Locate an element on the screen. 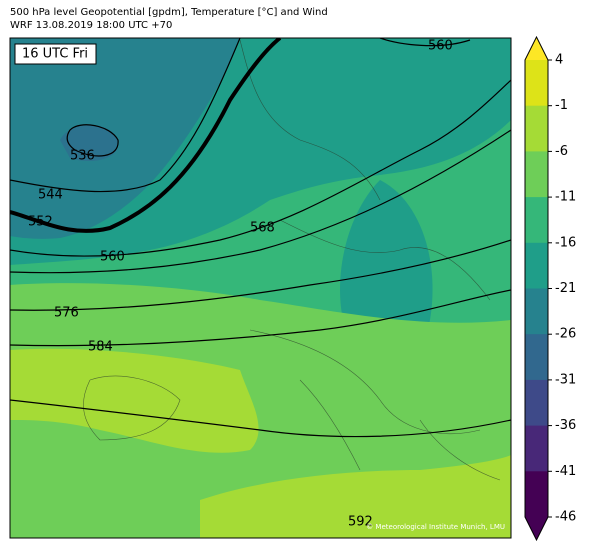  subtitle: WRF 13.08.2019 18:00 UTC +70 is located at coordinates (91, 25).